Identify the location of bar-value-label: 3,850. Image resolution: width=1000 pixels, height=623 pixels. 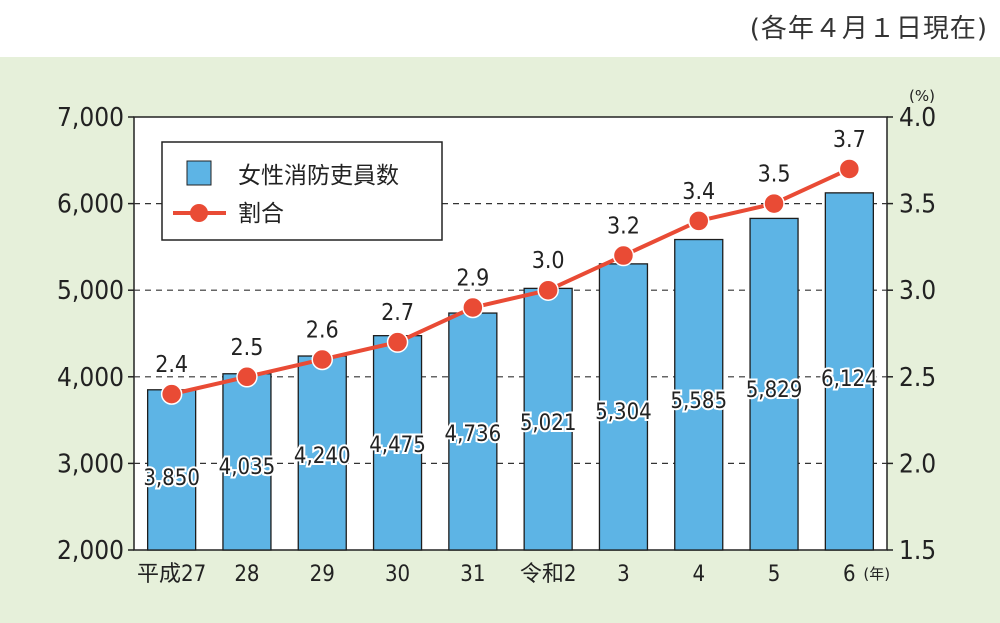
(171, 478).